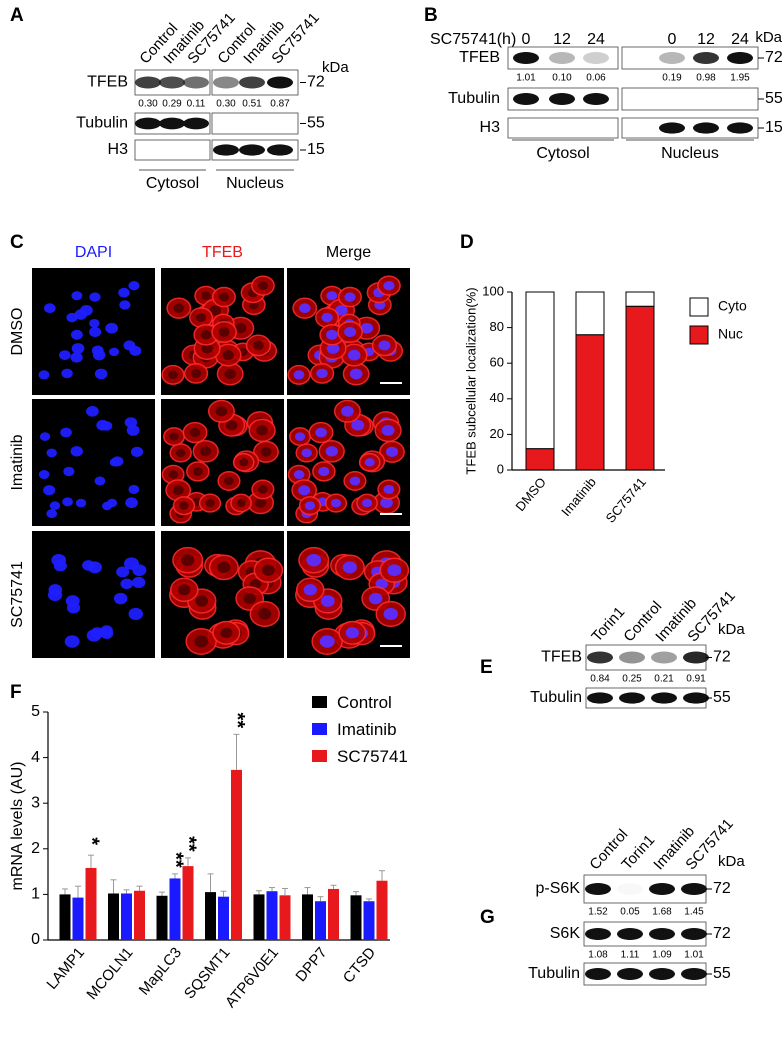 The image size is (782, 1041). What do you see at coordinates (722, 973) in the screenshot?
I see `marker-label: 55` at bounding box center [722, 973].